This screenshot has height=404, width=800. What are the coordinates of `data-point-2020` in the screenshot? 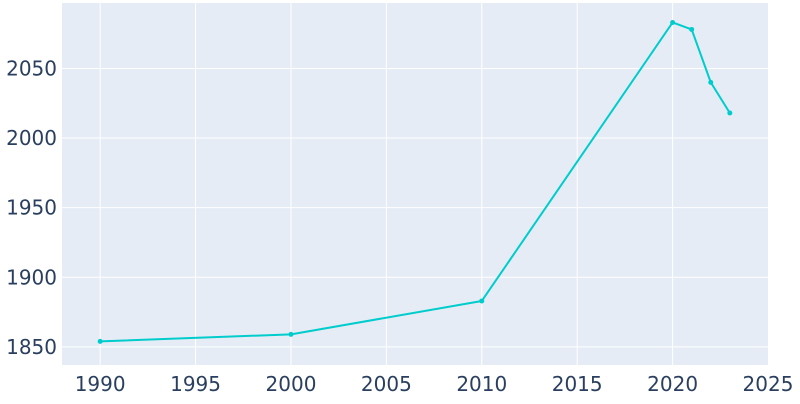 It's located at (673, 22).